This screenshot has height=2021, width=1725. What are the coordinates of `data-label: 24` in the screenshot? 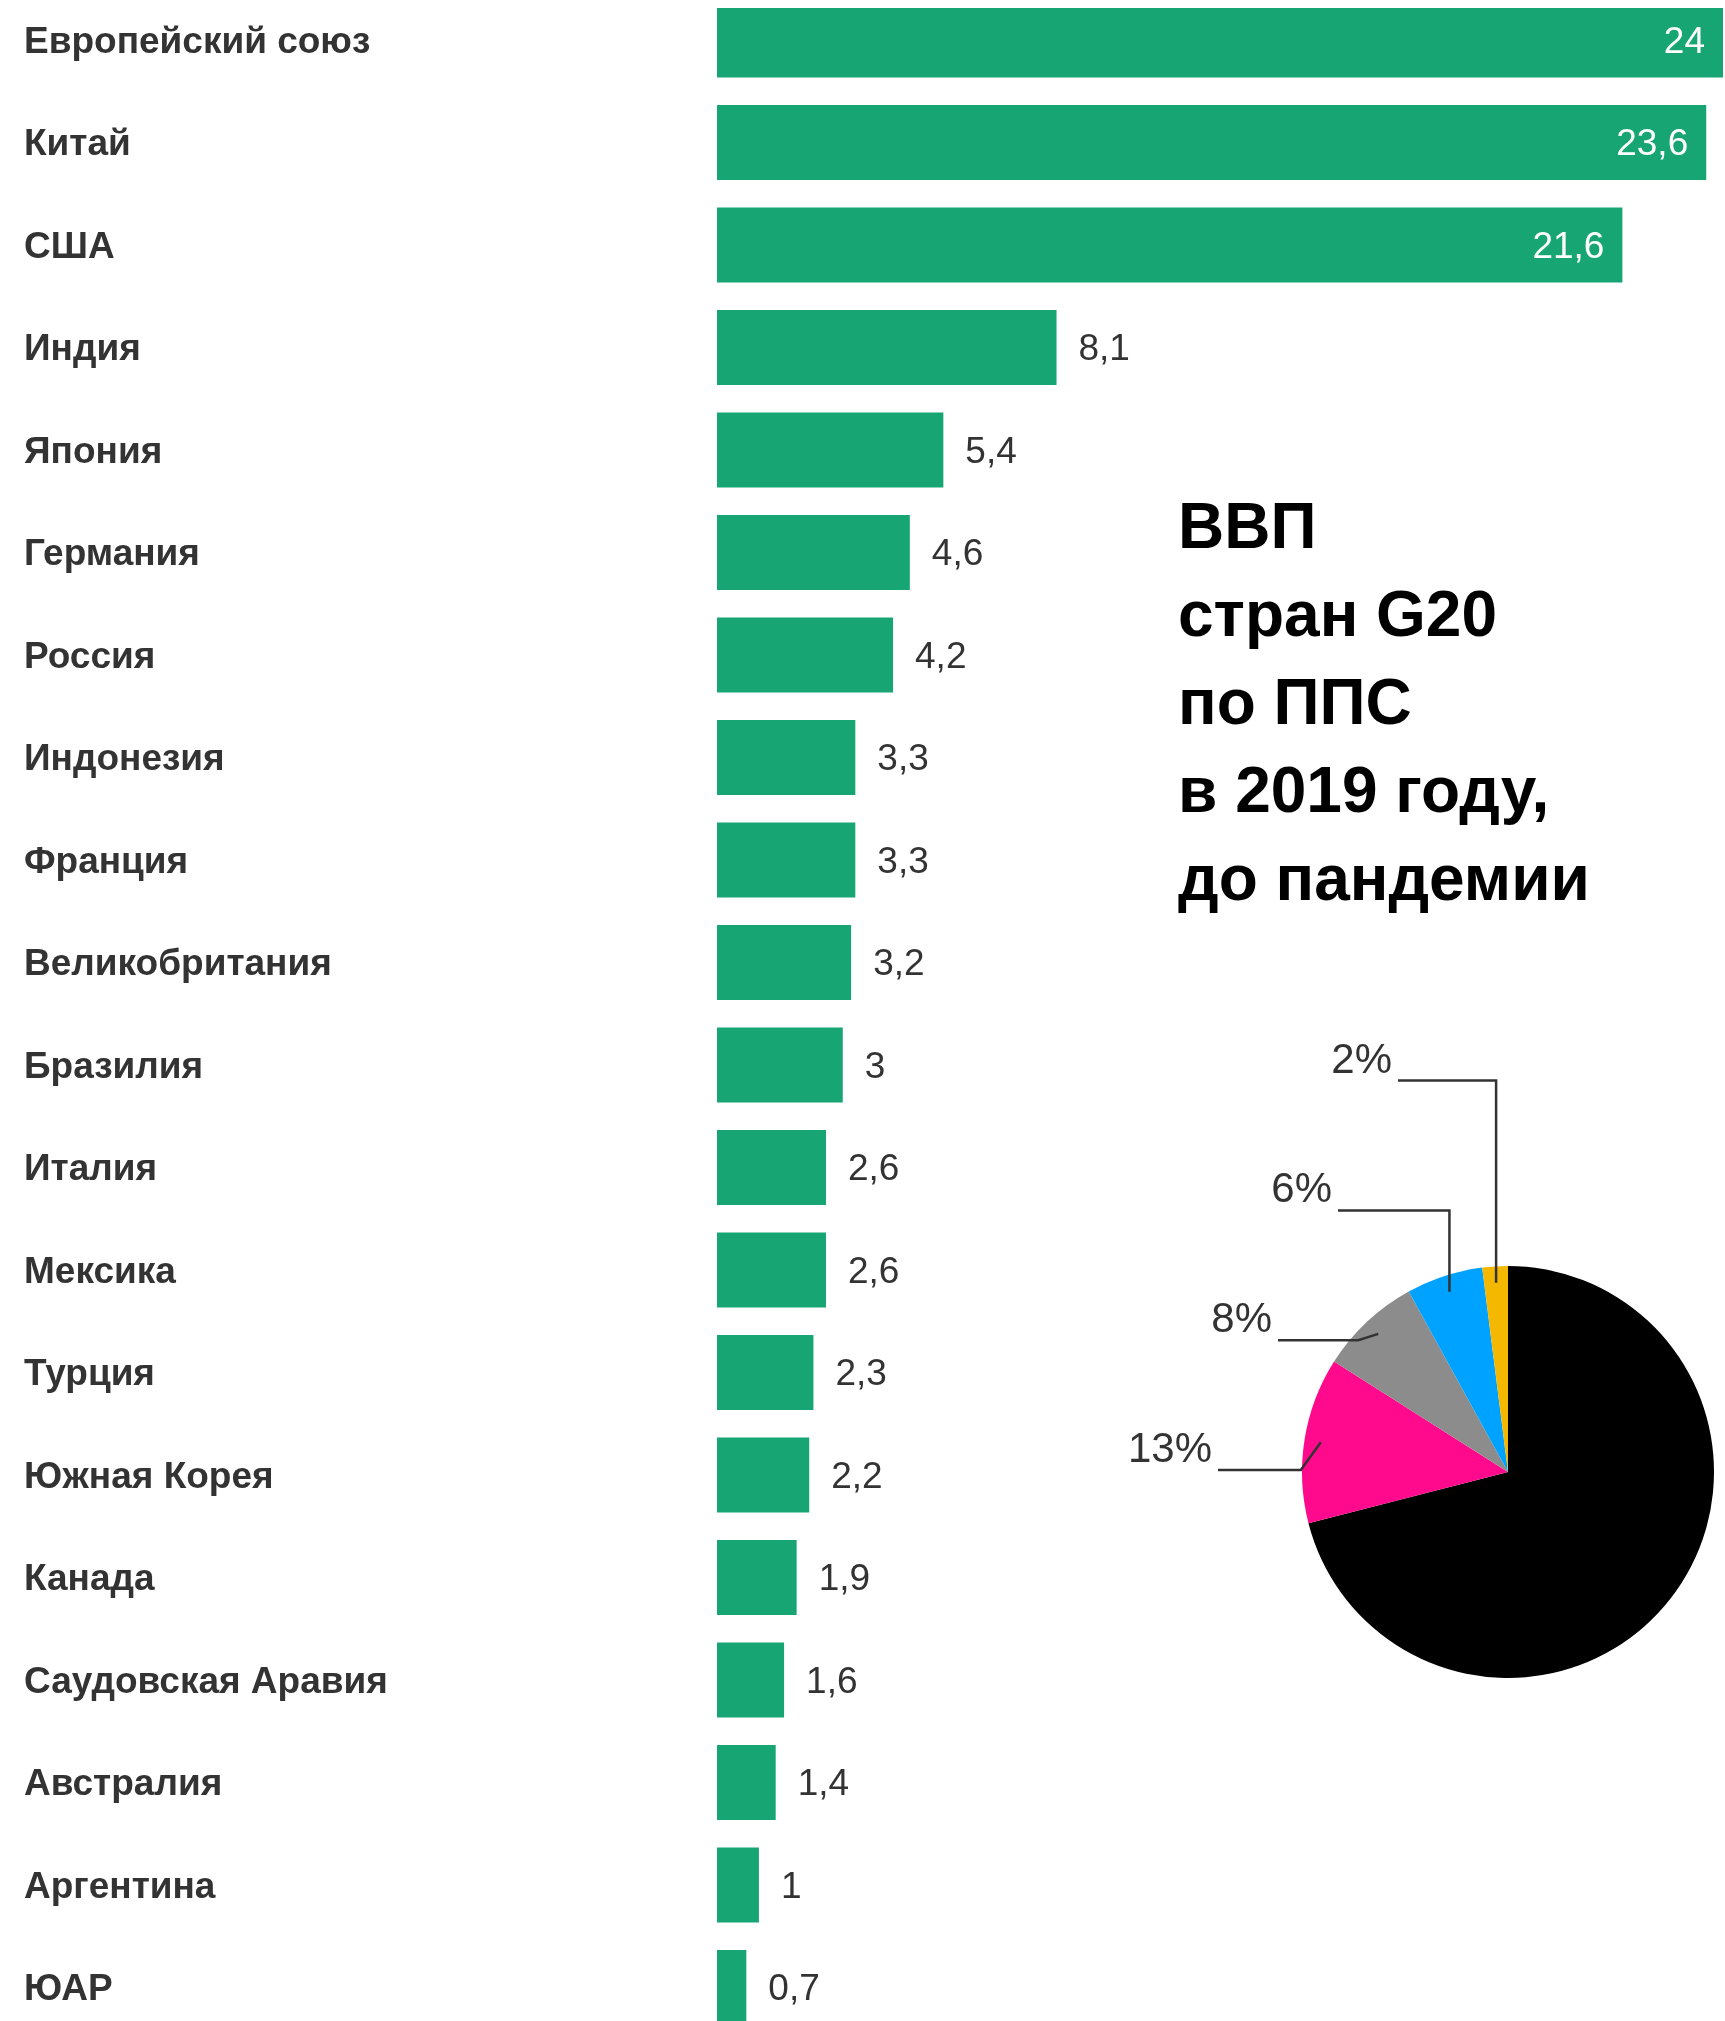 It's located at (1684, 40).